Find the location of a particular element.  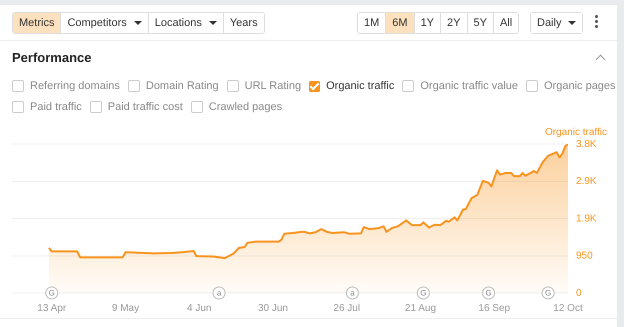

y-tick-label: 3.8K is located at coordinates (586, 144).